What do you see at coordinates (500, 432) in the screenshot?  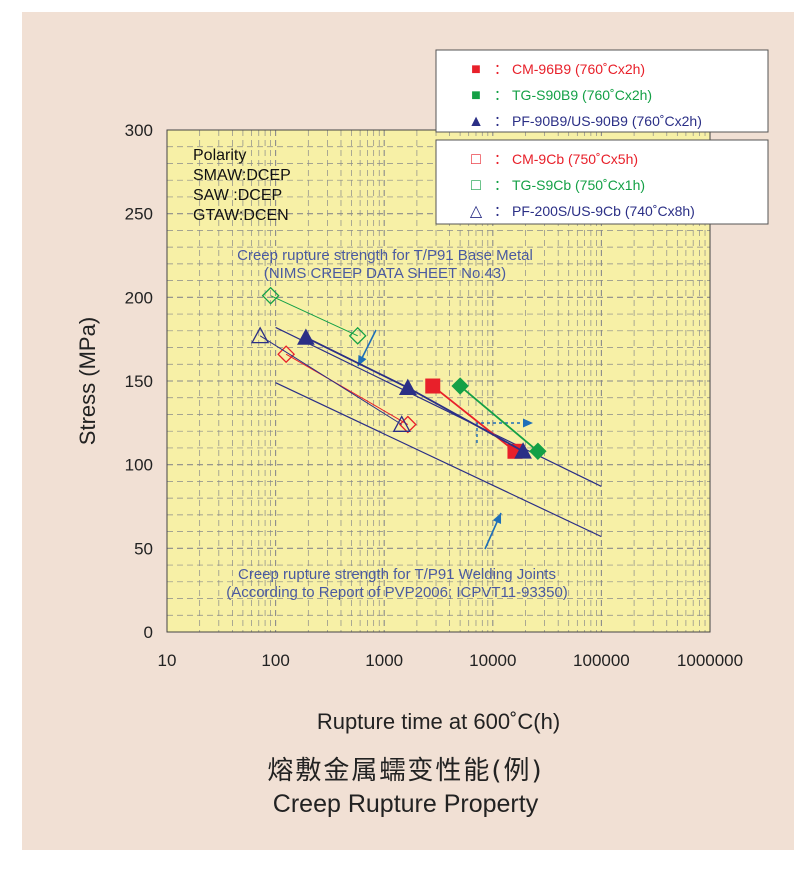 I see `arrow-runout-shaft` at bounding box center [500, 432].